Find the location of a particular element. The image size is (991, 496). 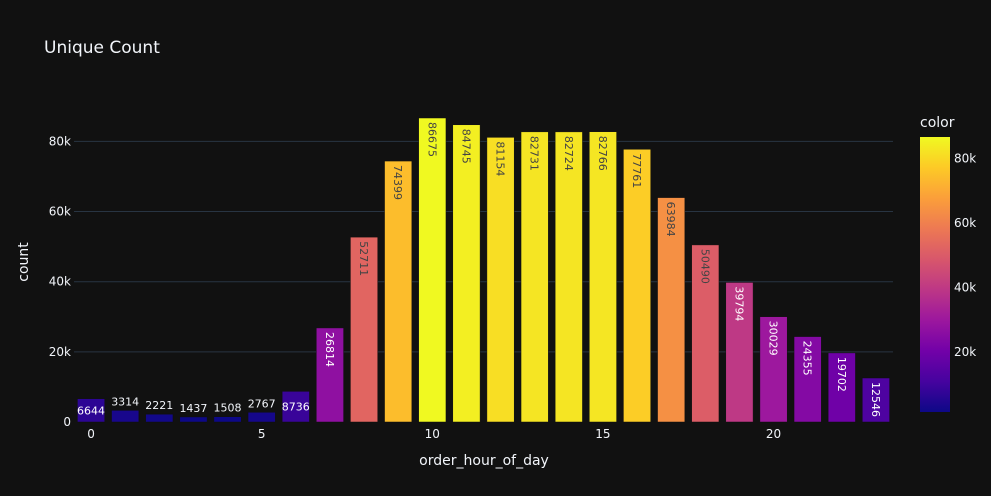

data-label-hour-9: 74399 is located at coordinates (397, 182).